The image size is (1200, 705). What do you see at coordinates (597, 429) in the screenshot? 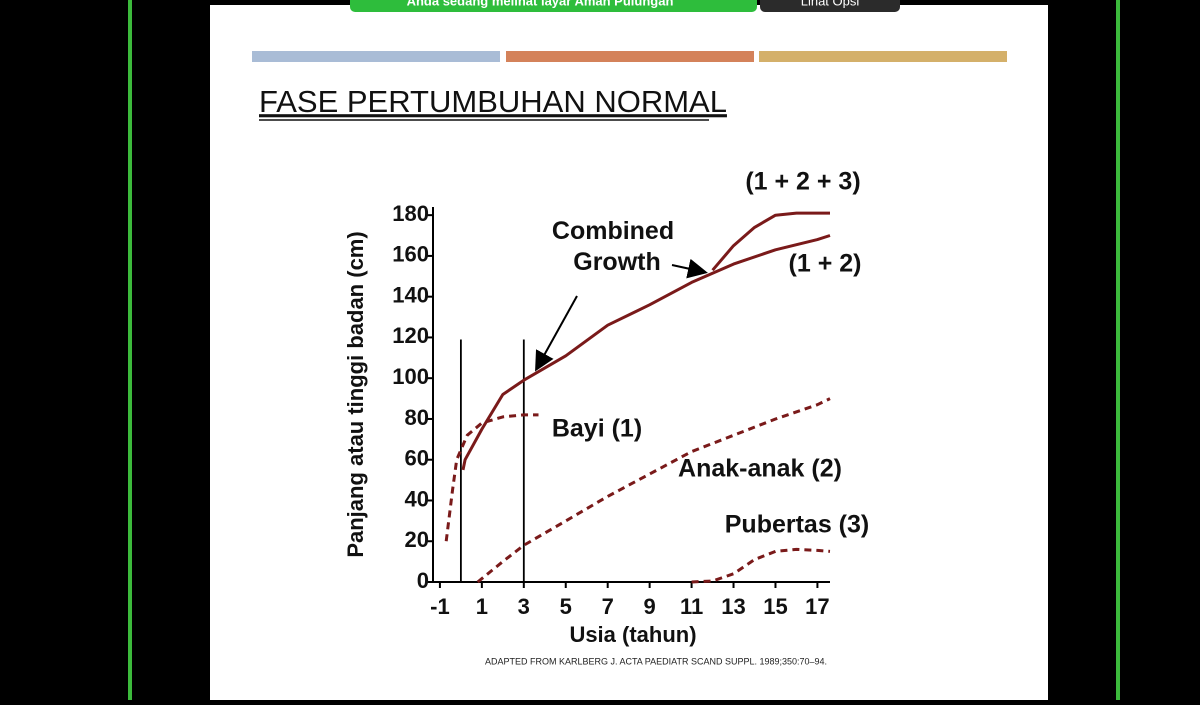
I see `series-label: Bayi (1)` at bounding box center [597, 429].